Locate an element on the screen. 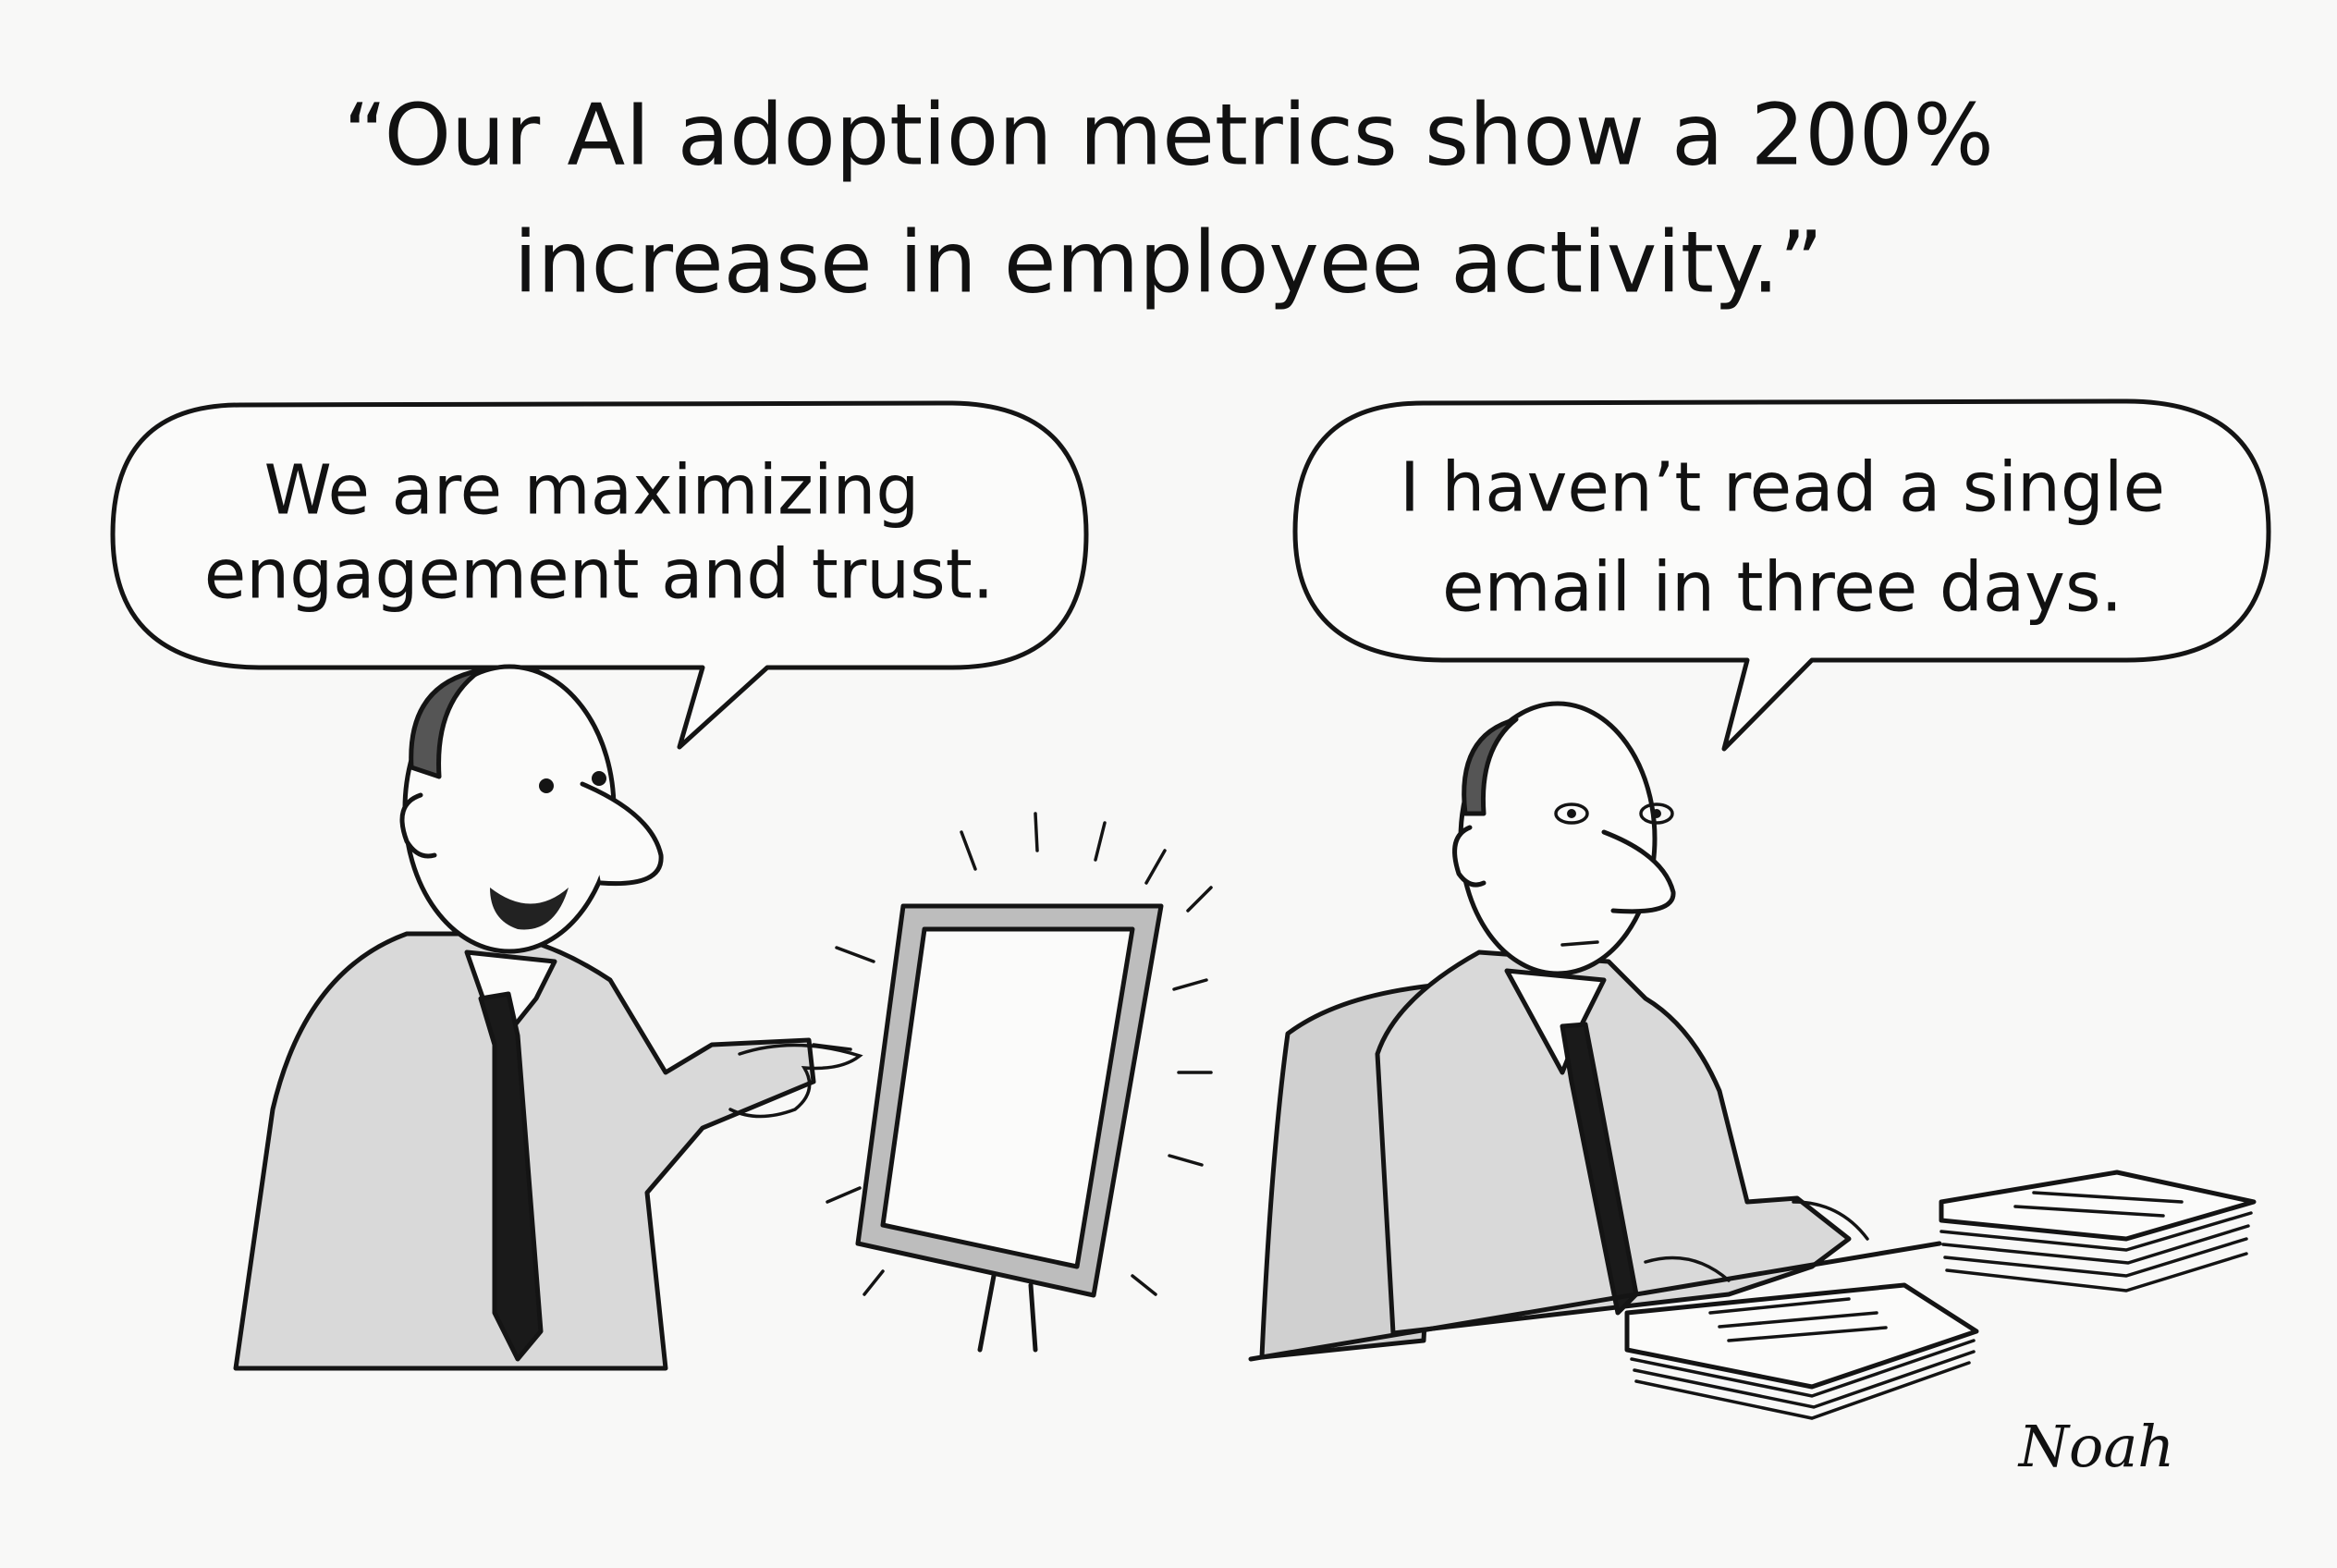 This screenshot has width=2337, height=1568. mouth is located at coordinates (529, 909).